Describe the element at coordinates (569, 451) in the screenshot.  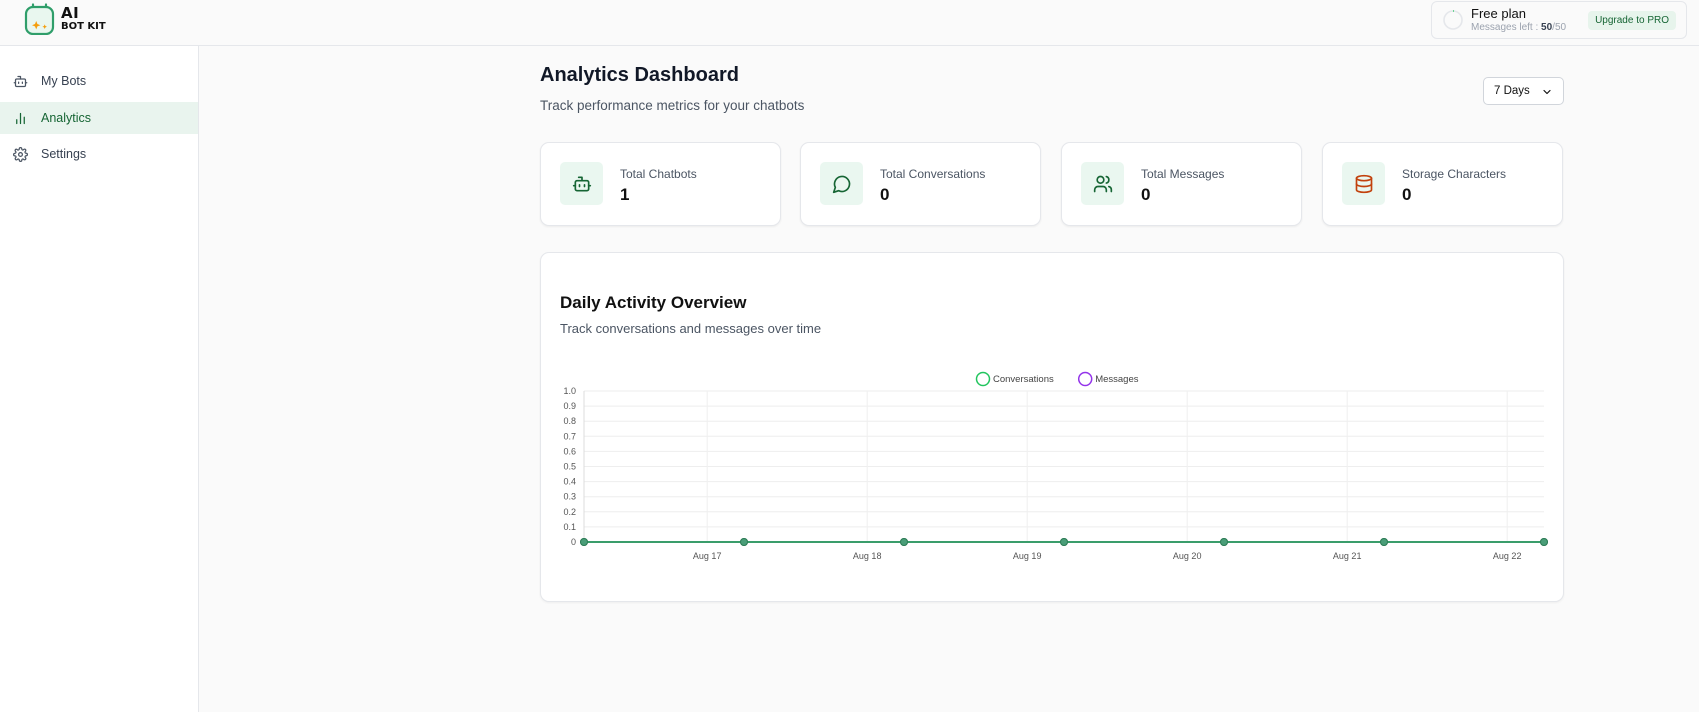
I see `y-tick-label: 0.6` at that location.